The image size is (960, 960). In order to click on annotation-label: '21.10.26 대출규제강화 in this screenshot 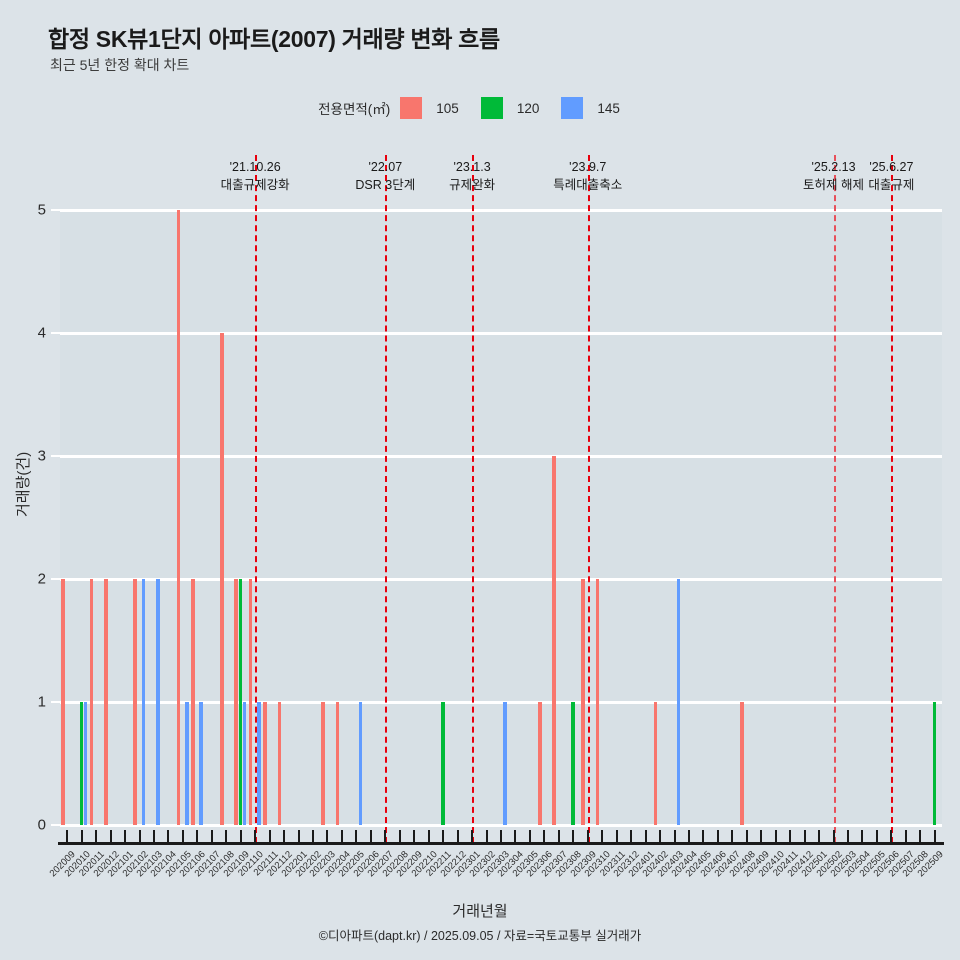, I will do `click(255, 176)`.